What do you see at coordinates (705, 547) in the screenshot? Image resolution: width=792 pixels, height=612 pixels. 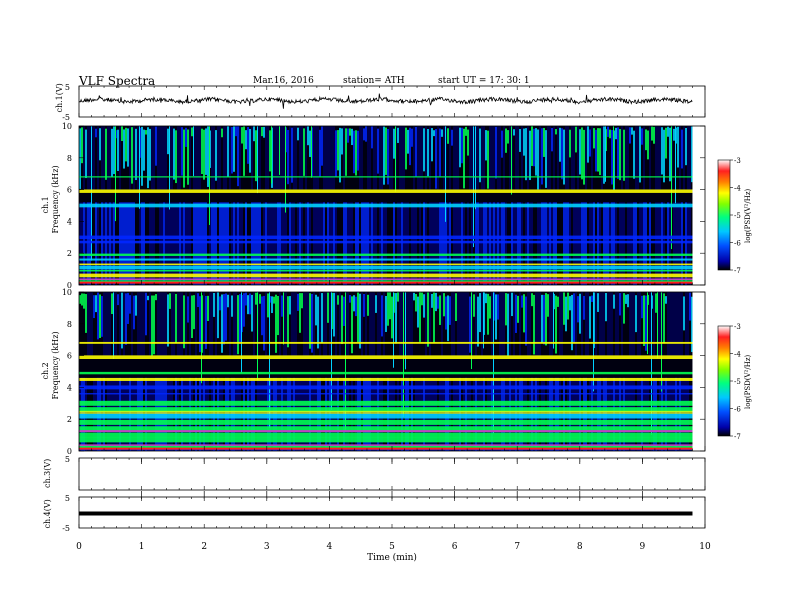 I see `x-tick-label: 10` at bounding box center [705, 547].